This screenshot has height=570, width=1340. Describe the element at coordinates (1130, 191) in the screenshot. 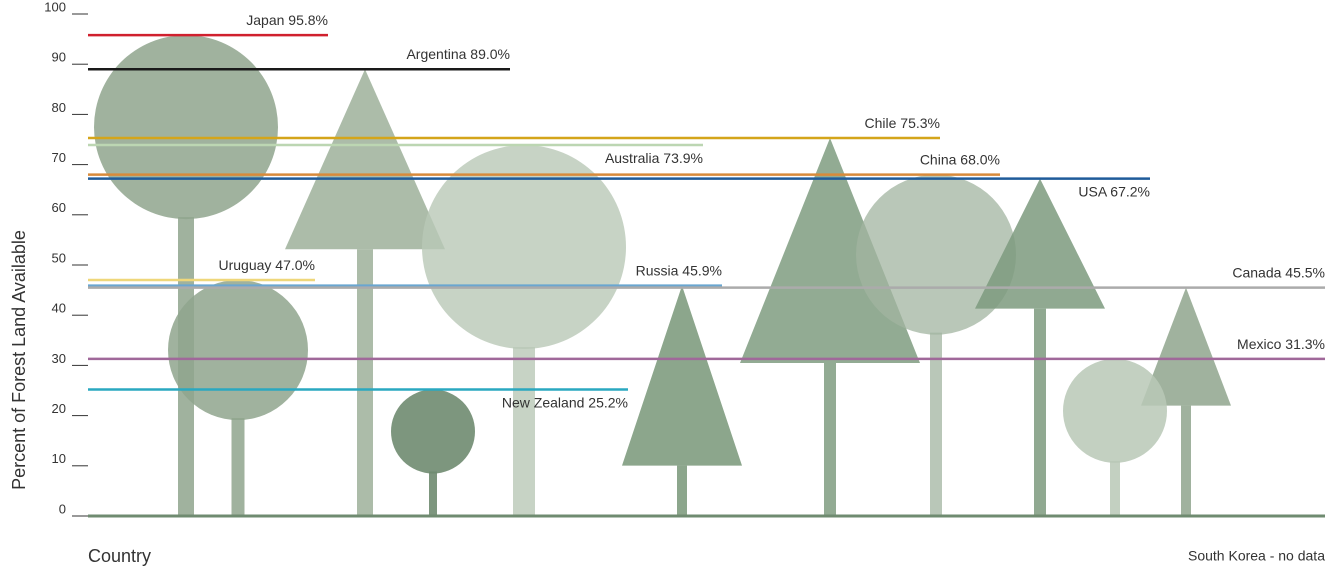

I see `value-text: 67.2%` at that location.